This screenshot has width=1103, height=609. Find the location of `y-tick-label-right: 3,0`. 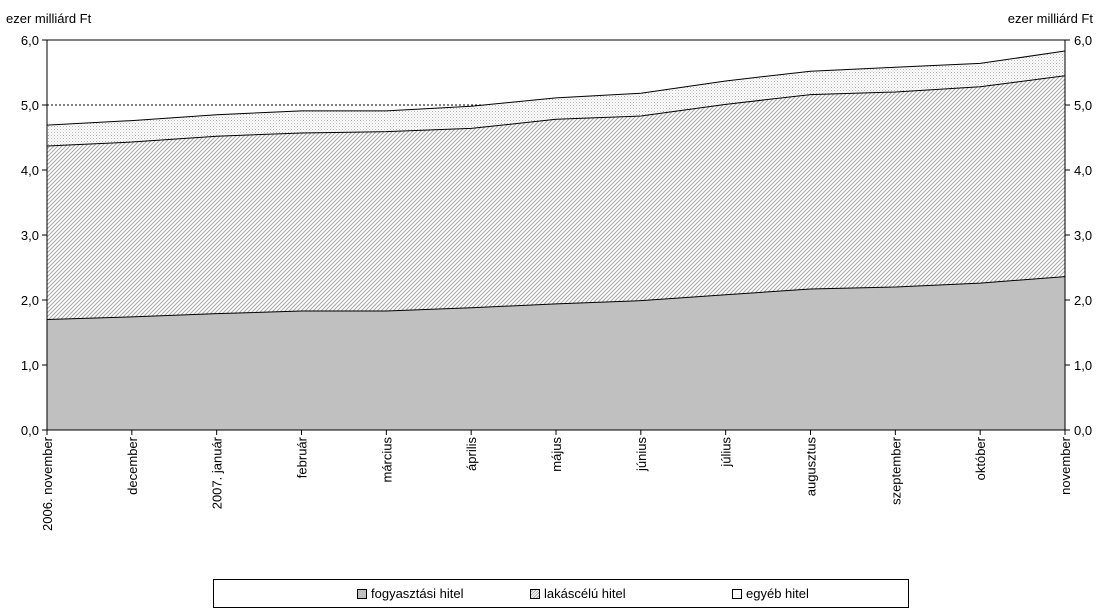

y-tick-label-right: 3,0 is located at coordinates (1083, 235).